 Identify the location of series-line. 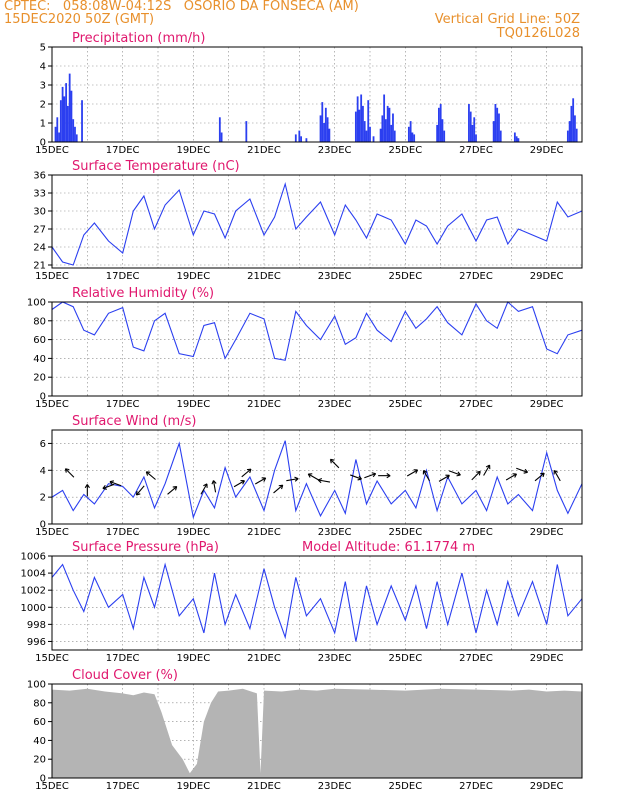
(317, 223).